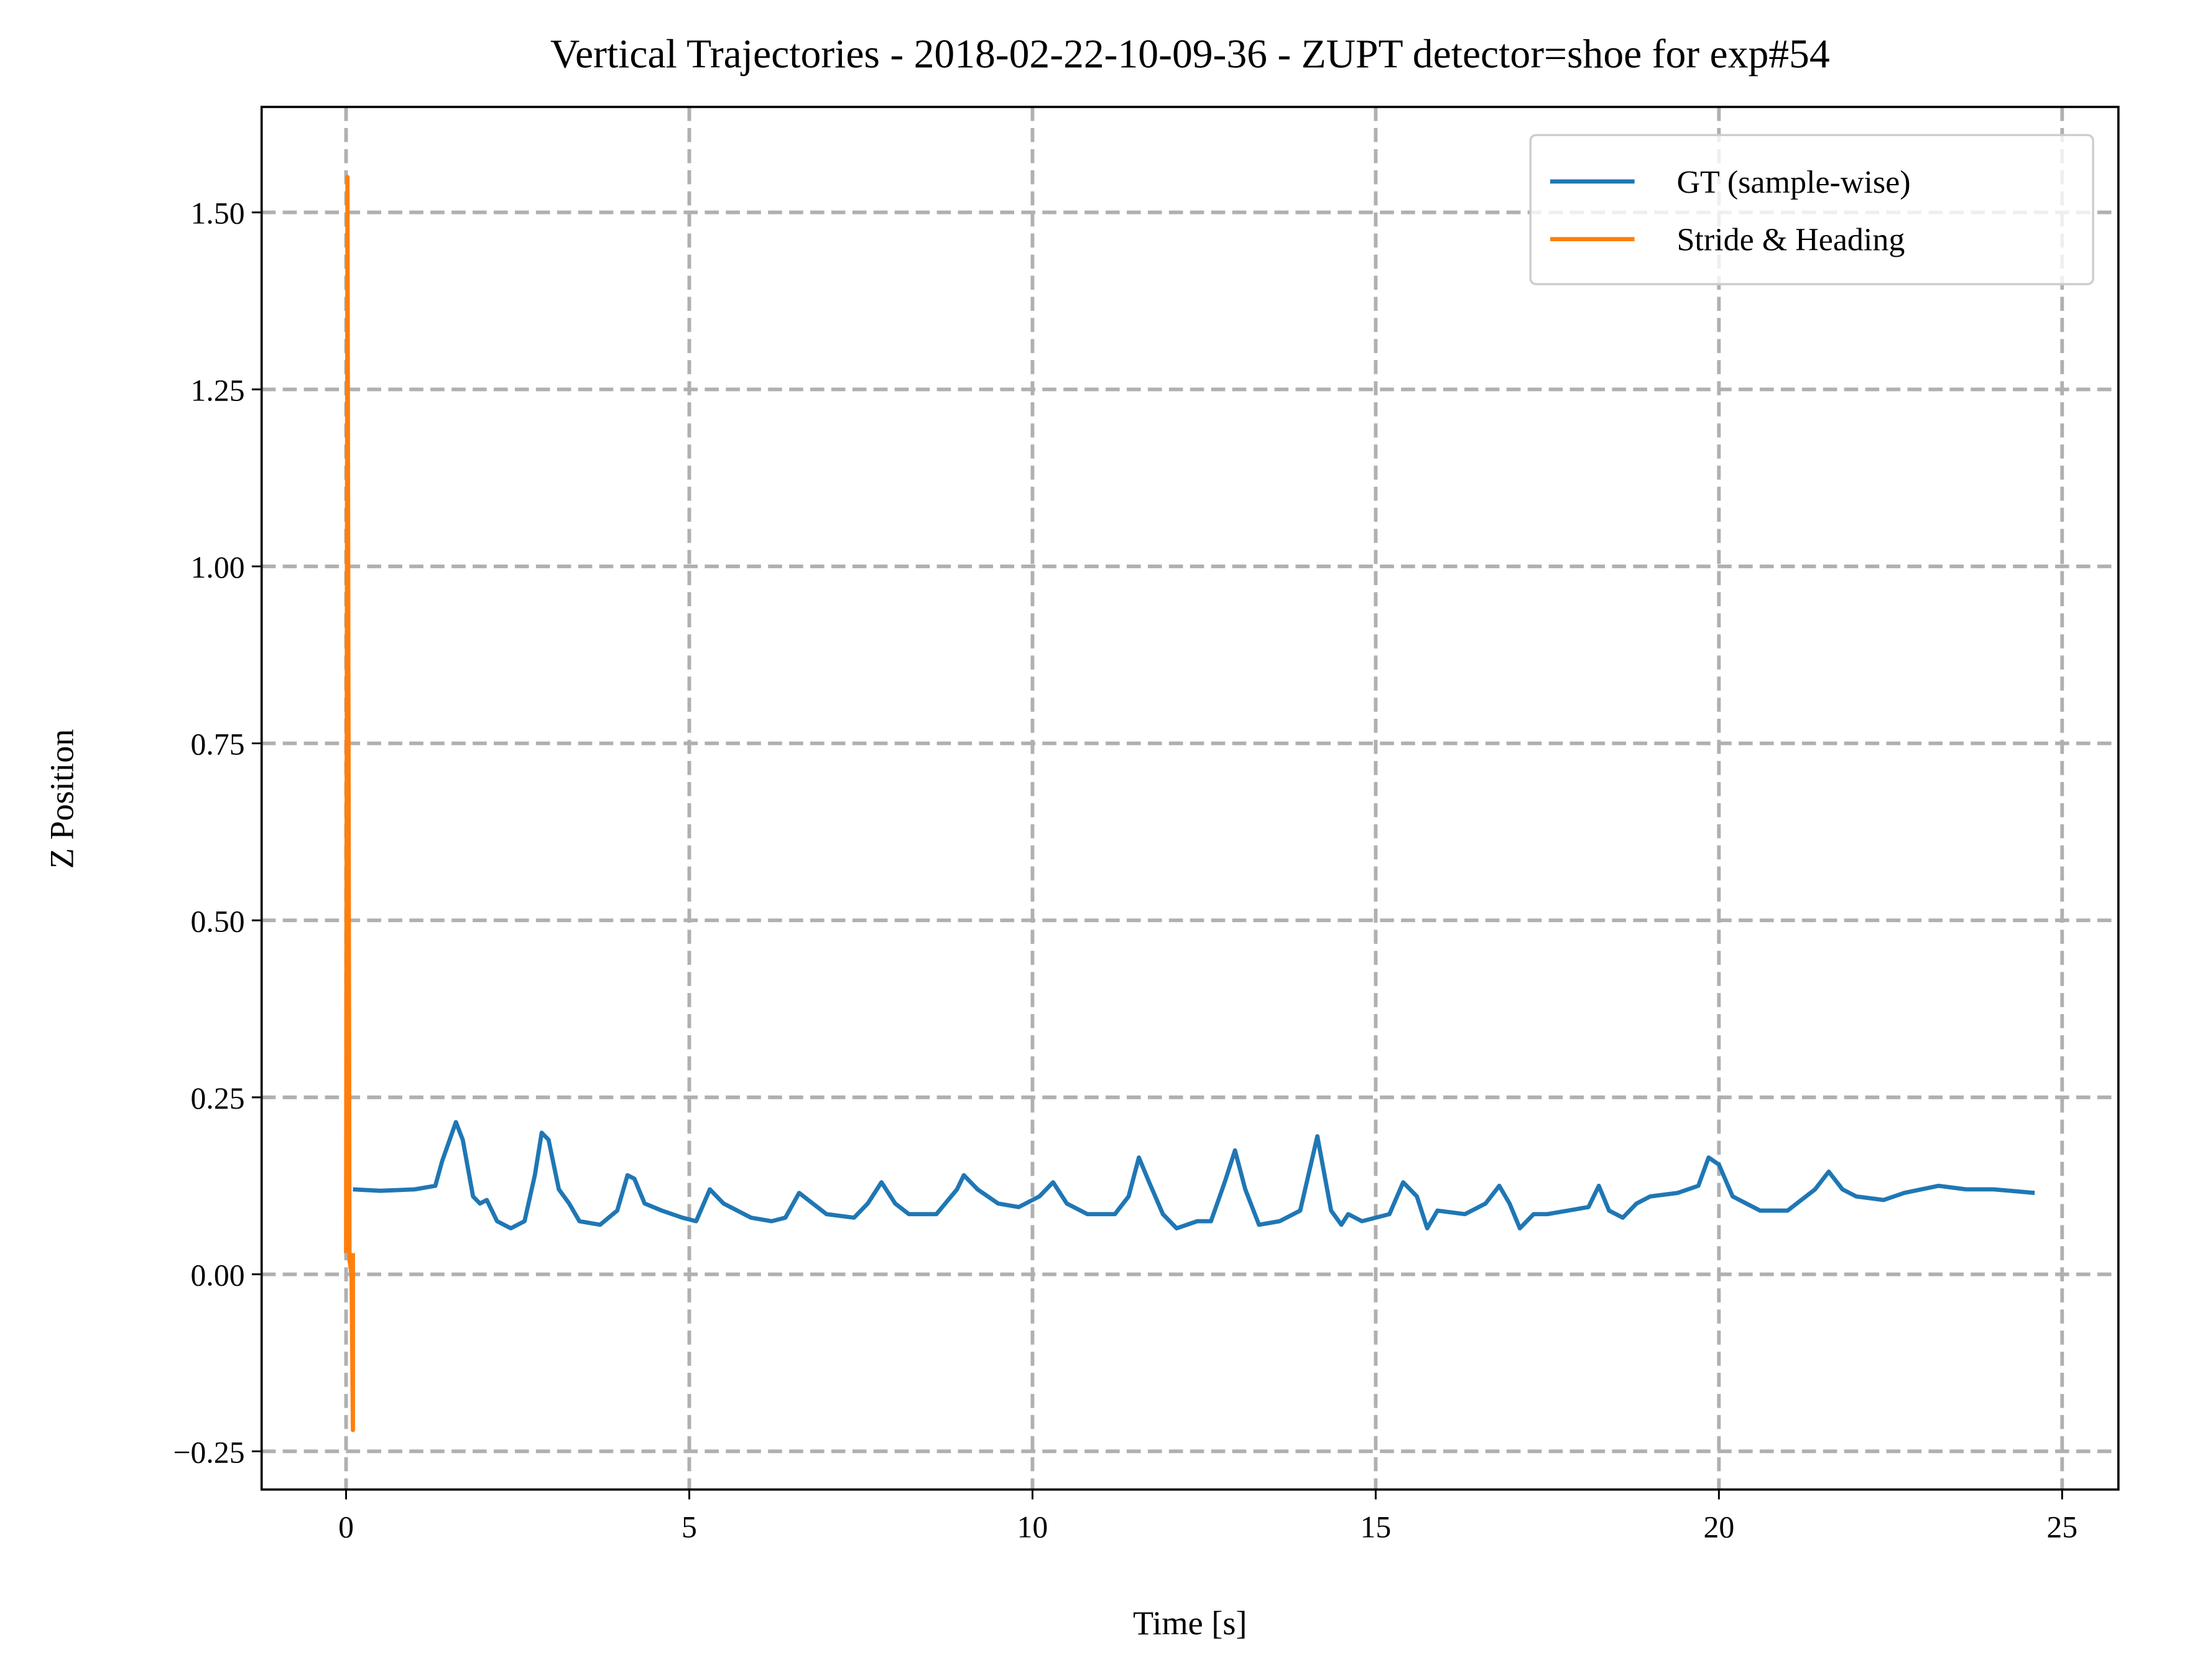 The height and width of the screenshot is (1680, 2200). What do you see at coordinates (689, 1527) in the screenshot?
I see `x-tick-label: 5` at bounding box center [689, 1527].